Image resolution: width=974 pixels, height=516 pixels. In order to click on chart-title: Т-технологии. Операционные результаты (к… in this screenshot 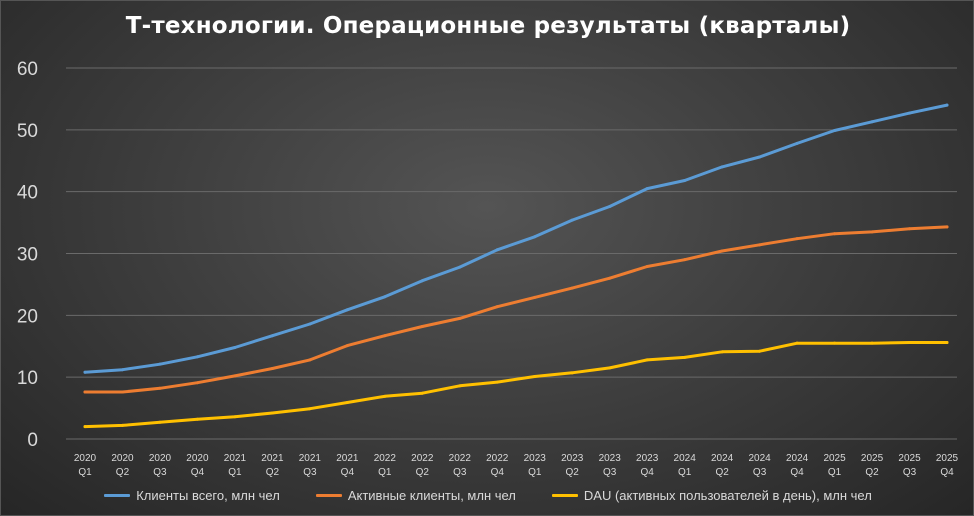, I will do `click(488, 26)`.